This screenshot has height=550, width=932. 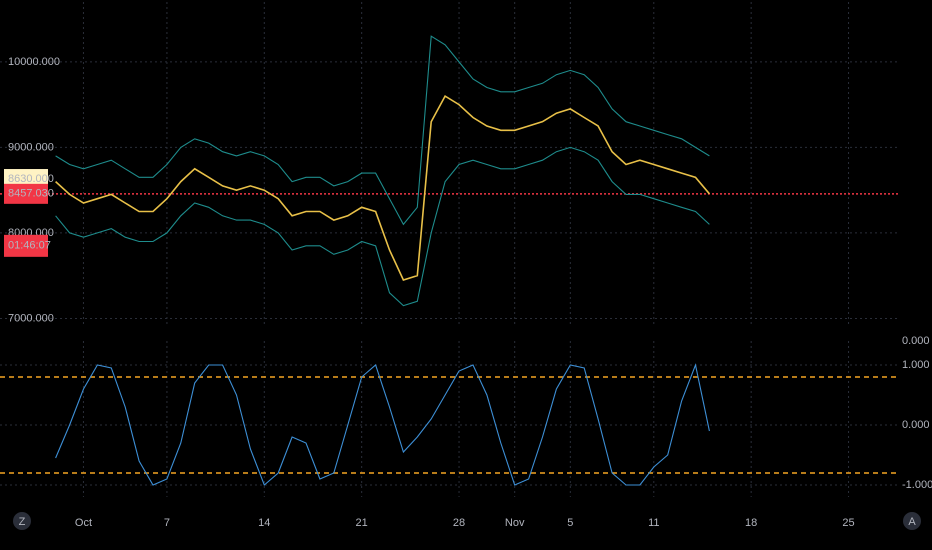 What do you see at coordinates (916, 341) in the screenshot?
I see `top-label: 0.000` at bounding box center [916, 341].